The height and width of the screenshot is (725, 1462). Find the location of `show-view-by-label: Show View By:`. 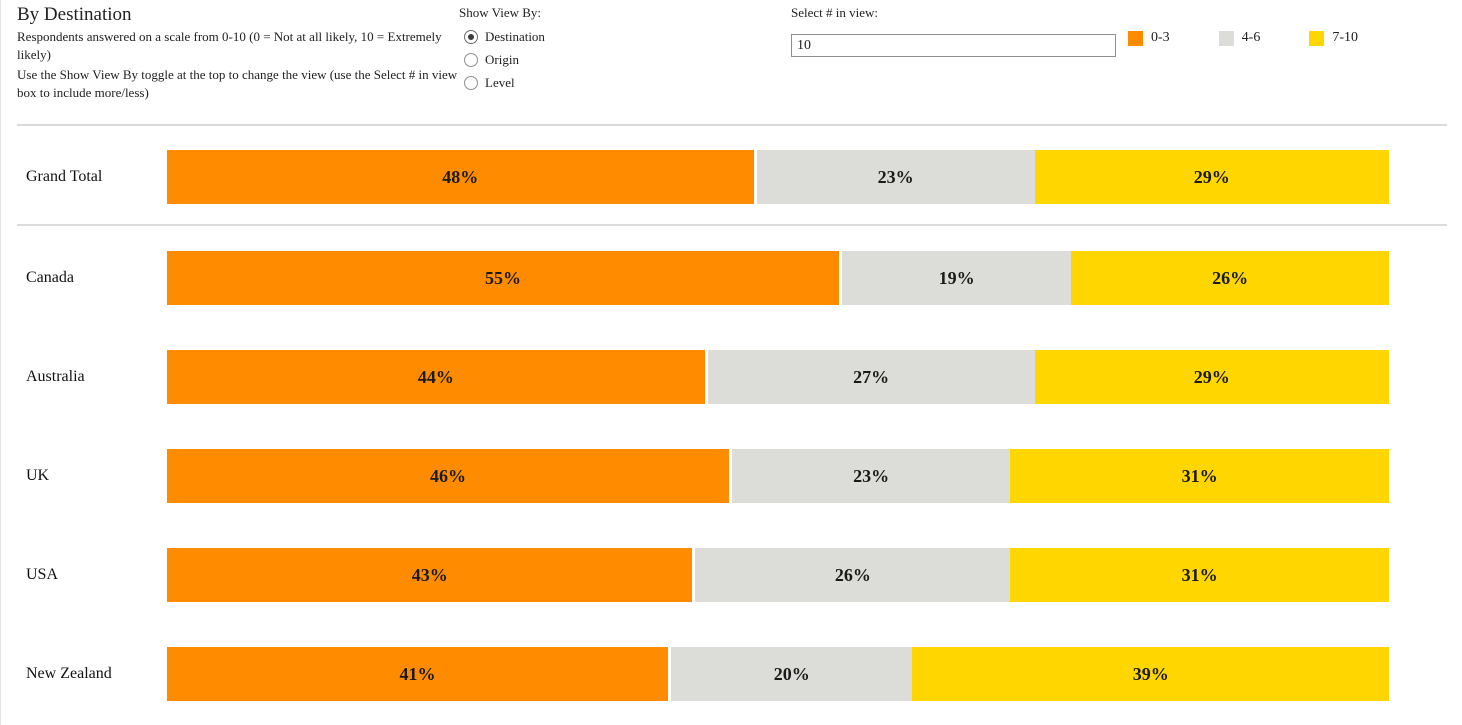

show-view-by-label: Show View By: is located at coordinates (500, 12).